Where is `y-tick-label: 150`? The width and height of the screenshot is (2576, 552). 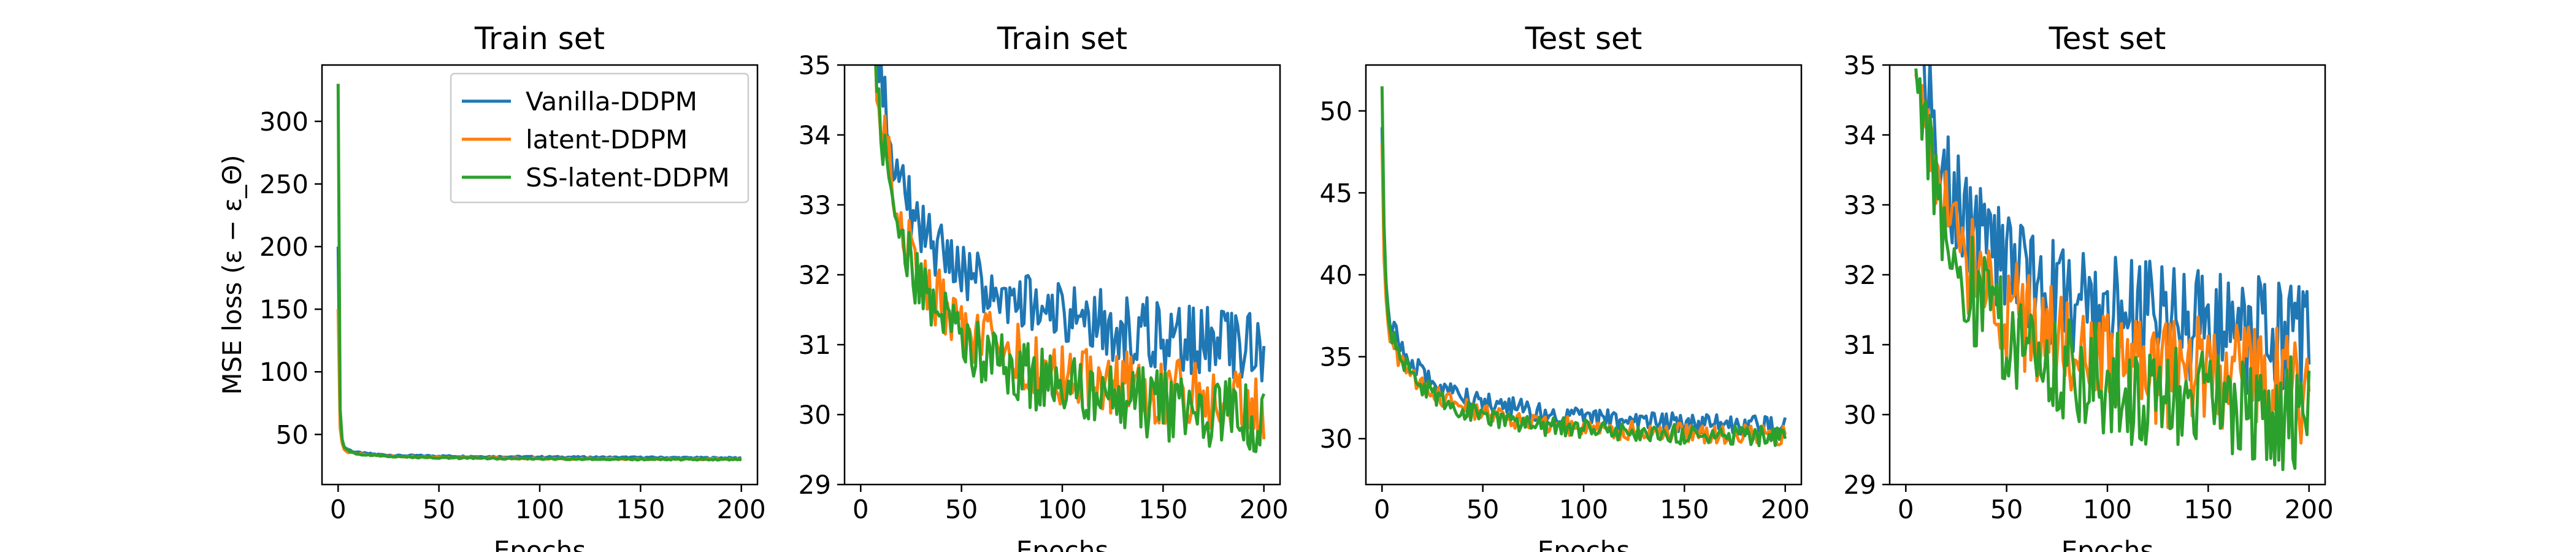
y-tick-label: 150 is located at coordinates (284, 309).